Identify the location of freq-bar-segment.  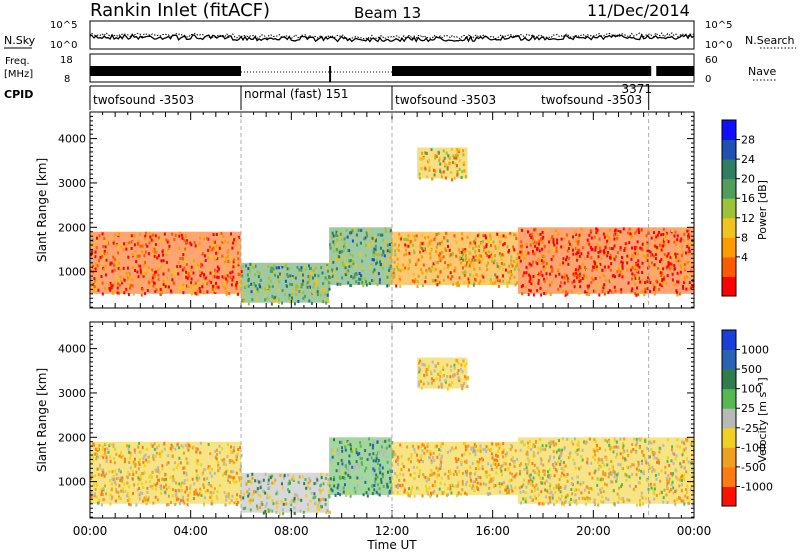
(675, 71).